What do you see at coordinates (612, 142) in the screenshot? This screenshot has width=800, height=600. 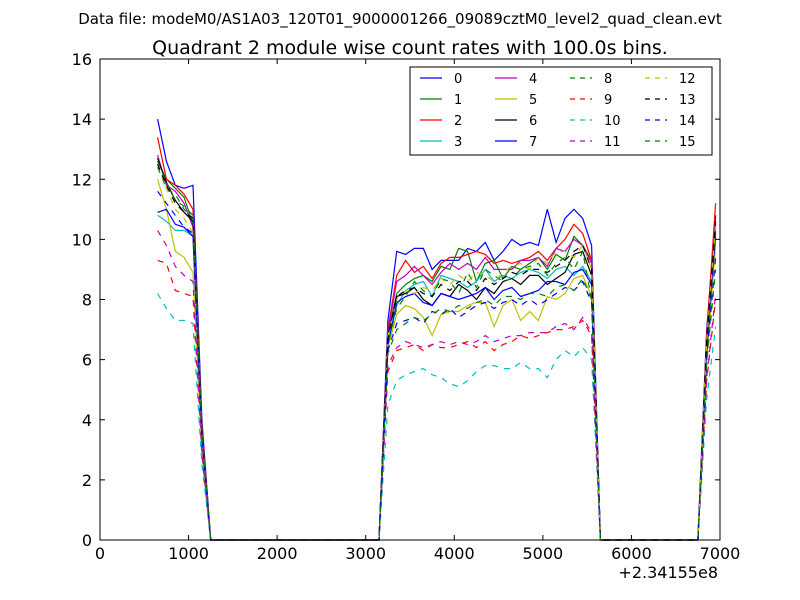 I see `legend-label-11: 11` at bounding box center [612, 142].